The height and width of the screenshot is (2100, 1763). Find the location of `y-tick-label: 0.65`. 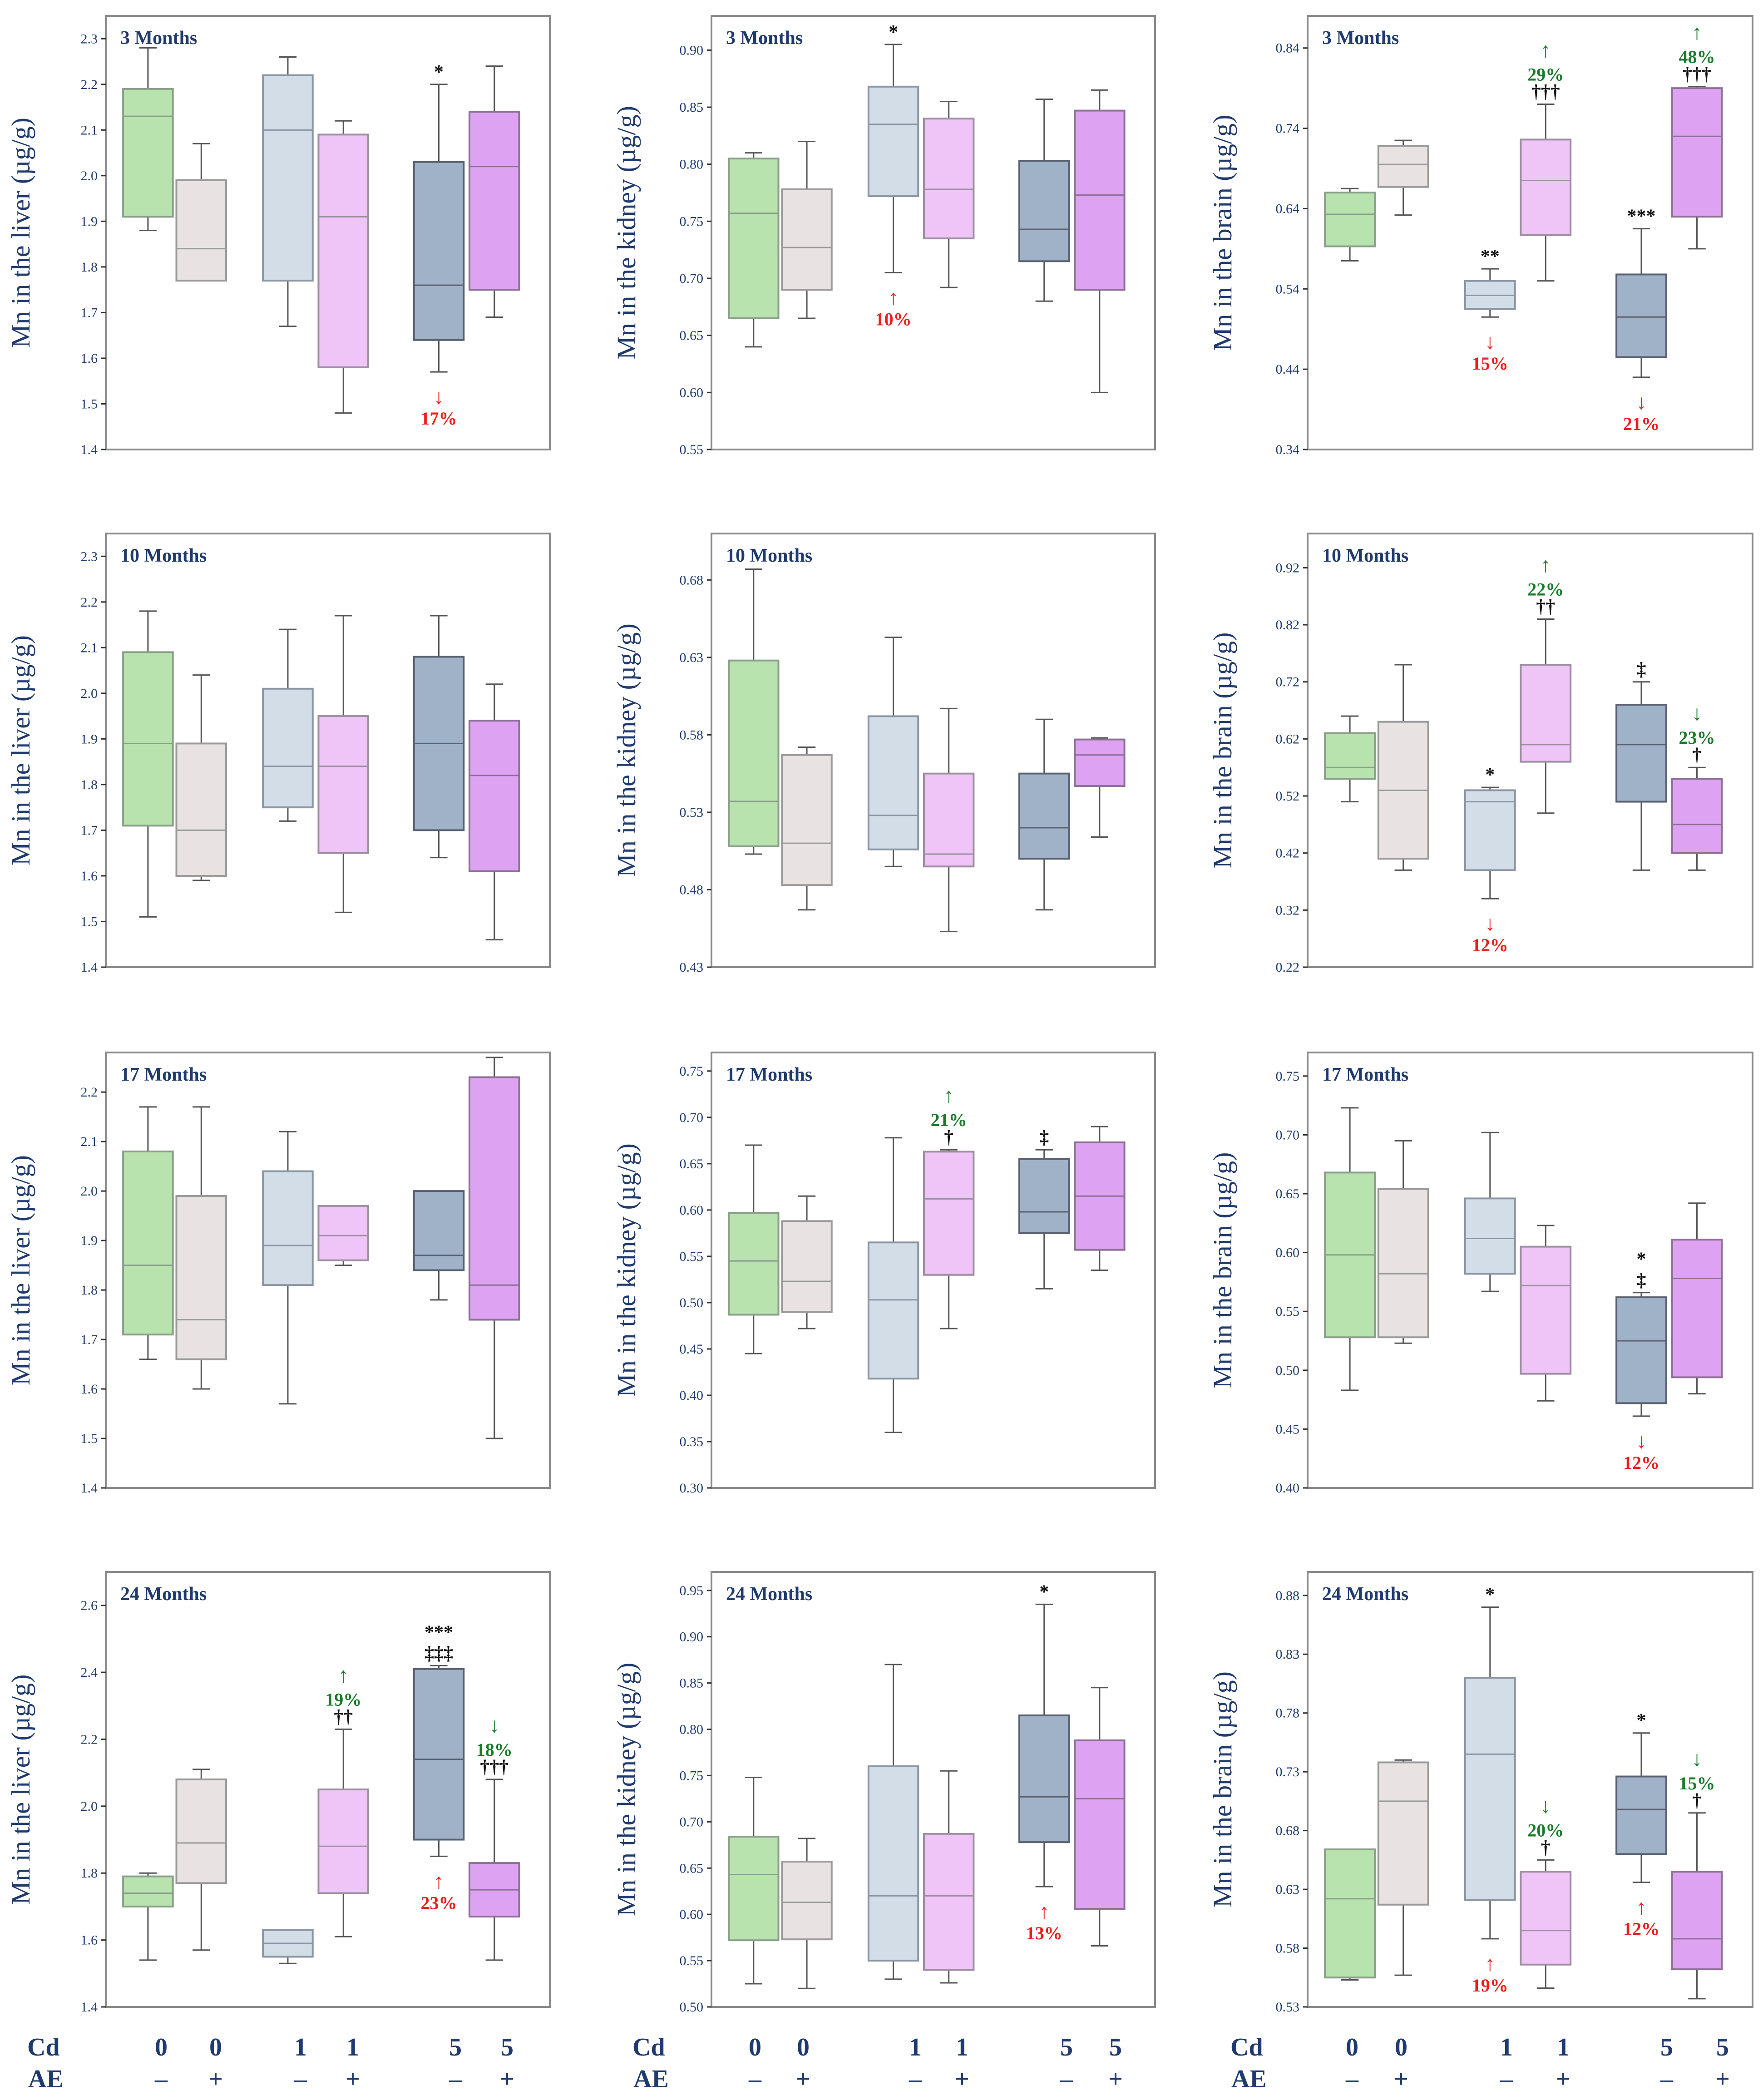

y-tick-label: 0.65 is located at coordinates (1288, 1194).